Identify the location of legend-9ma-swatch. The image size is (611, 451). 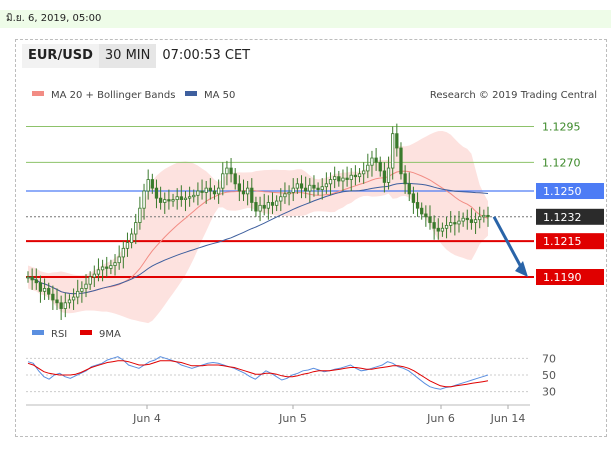
(86, 332).